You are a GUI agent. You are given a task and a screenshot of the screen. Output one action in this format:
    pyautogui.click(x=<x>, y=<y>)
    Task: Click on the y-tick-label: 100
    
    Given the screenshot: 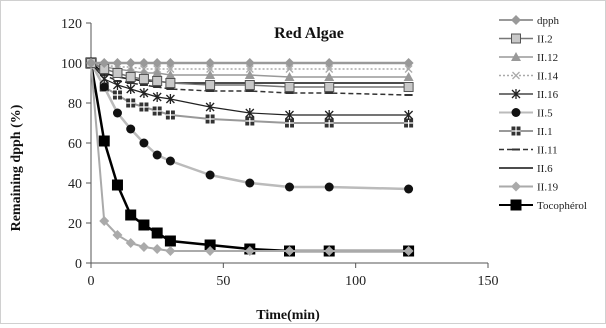 What is the action you would take?
    pyautogui.click(x=71, y=64)
    